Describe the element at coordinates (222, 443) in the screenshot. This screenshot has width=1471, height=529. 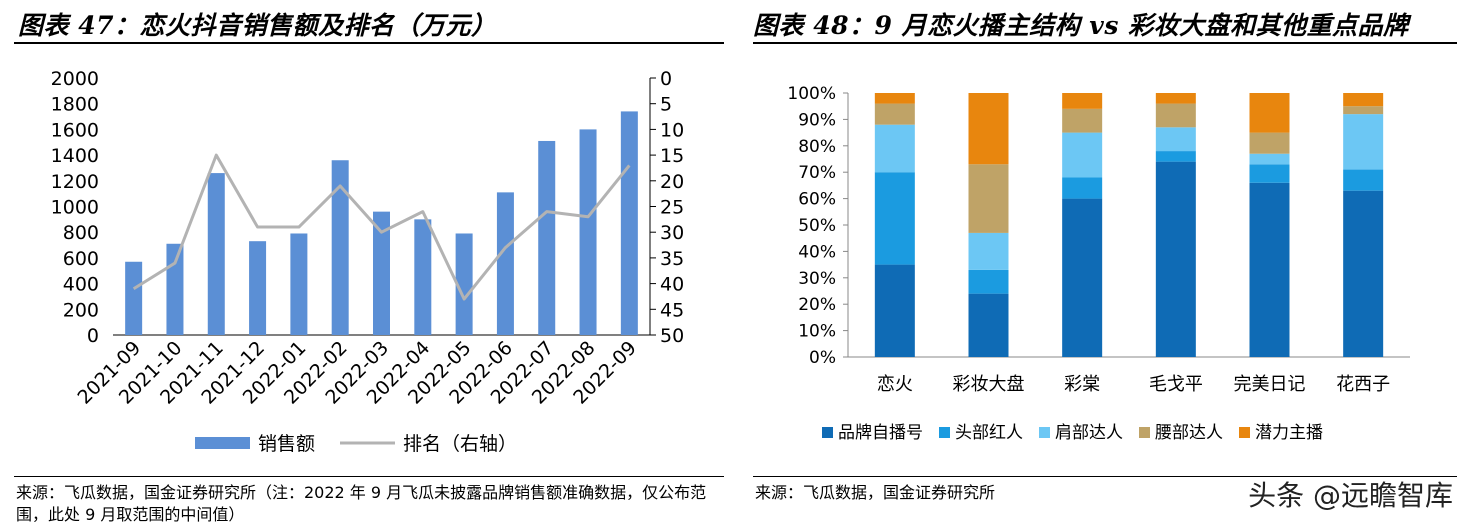
I see `legend-swatch-sales` at that location.